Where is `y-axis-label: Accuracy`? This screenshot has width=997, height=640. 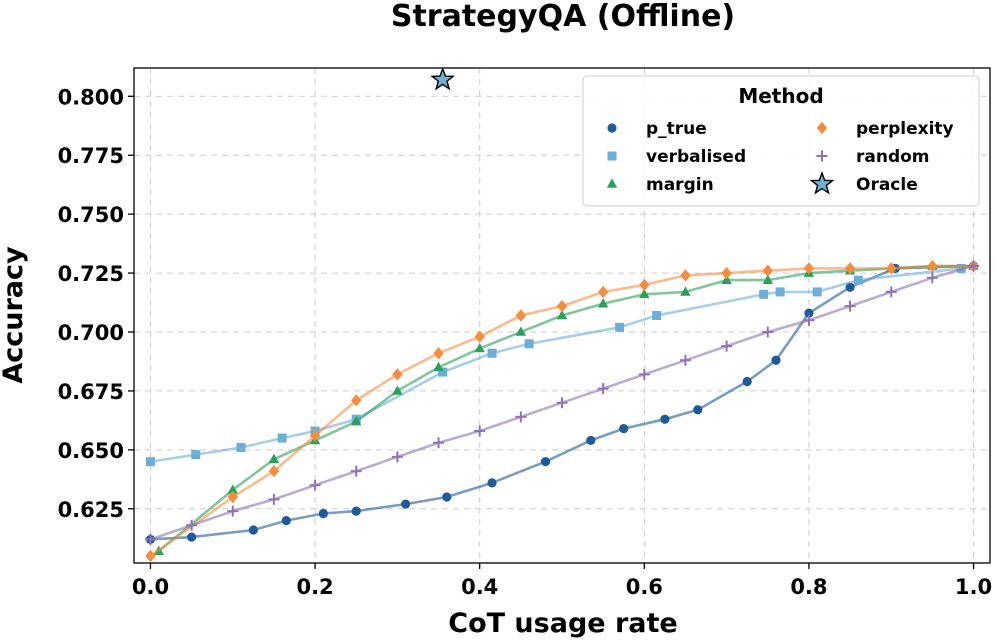 y-axis-label: Accuracy is located at coordinates (14, 315).